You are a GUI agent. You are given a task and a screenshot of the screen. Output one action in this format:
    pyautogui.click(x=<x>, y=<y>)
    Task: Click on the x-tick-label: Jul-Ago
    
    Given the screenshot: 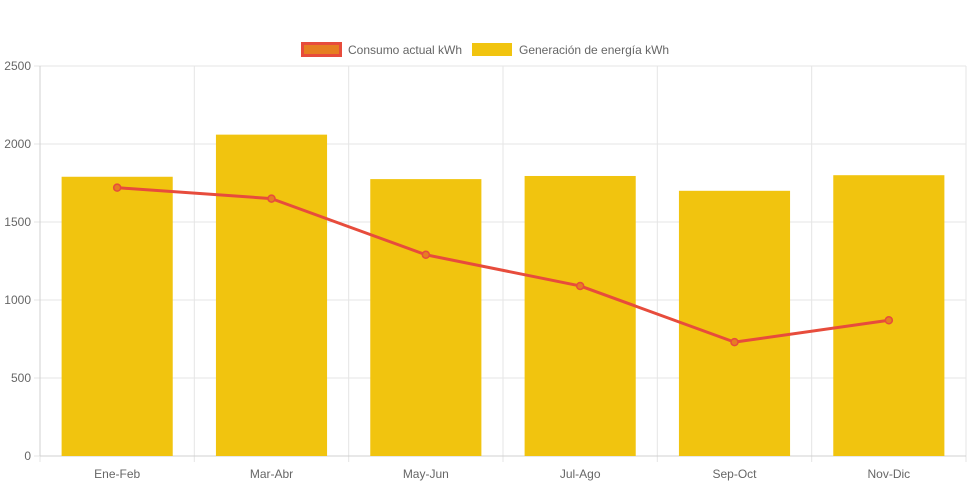 What is the action you would take?
    pyautogui.click(x=580, y=474)
    